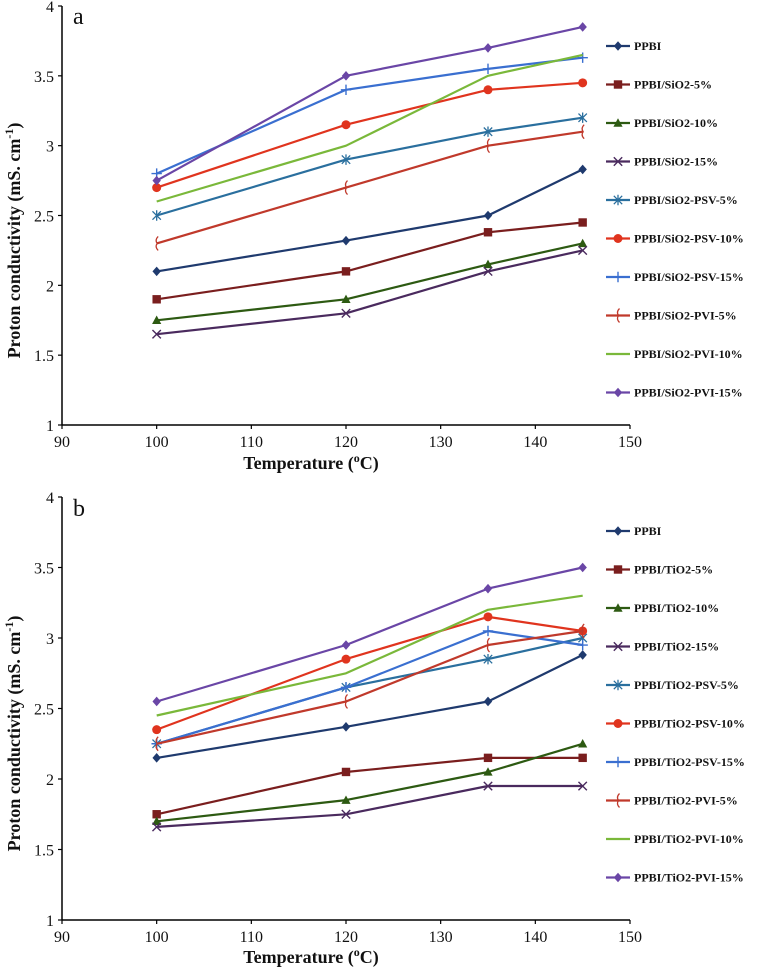 The image size is (762, 975). I want to click on y-axis-label-main: Proton conductivity (mS. cm, so click(14, 249).